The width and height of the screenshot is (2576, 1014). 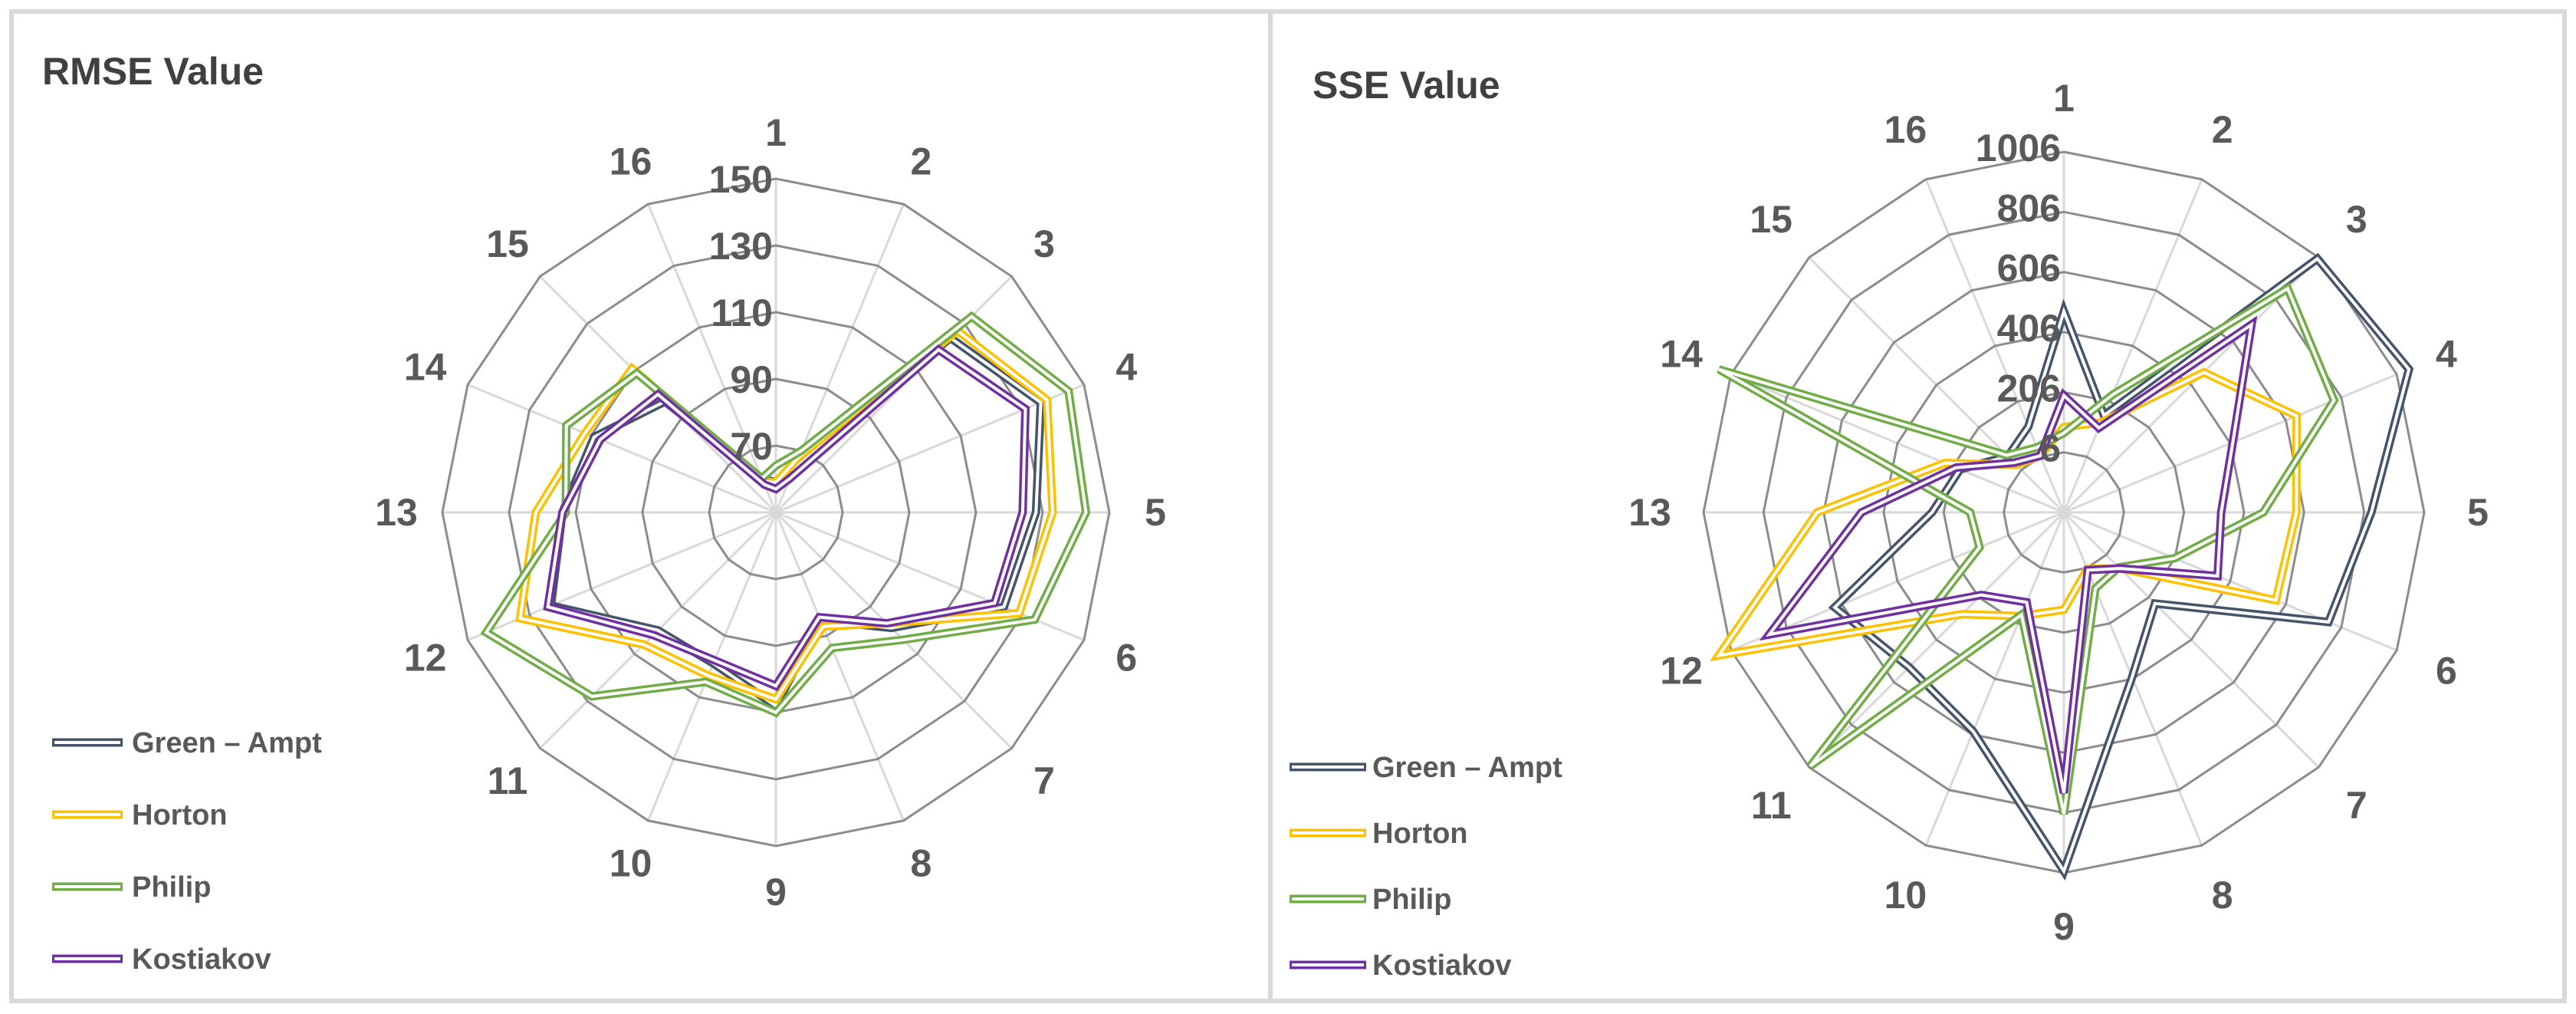 What do you see at coordinates (2029, 389) in the screenshot?
I see `tick-label: 206` at bounding box center [2029, 389].